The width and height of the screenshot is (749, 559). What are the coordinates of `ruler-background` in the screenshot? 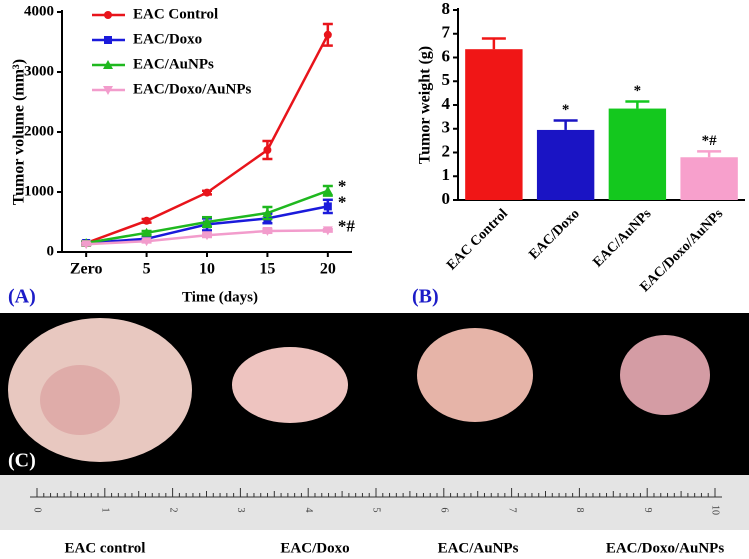 It's located at (374, 502).